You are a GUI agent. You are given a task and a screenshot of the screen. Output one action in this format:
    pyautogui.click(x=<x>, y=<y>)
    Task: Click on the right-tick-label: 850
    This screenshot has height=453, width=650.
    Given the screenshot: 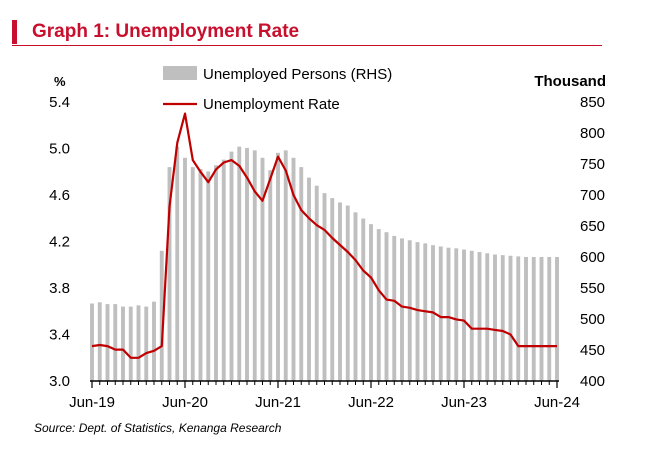 What is the action you would take?
    pyautogui.click(x=592, y=102)
    